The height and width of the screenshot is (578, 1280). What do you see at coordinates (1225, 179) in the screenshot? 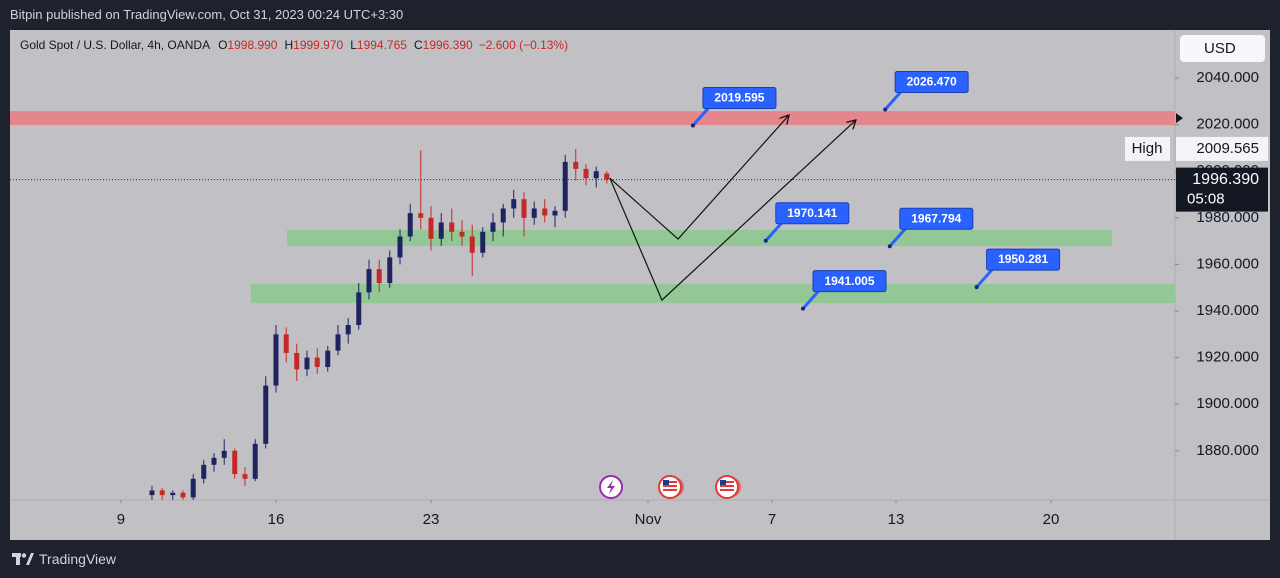
I see `last-price: 1996.390` at bounding box center [1225, 179].